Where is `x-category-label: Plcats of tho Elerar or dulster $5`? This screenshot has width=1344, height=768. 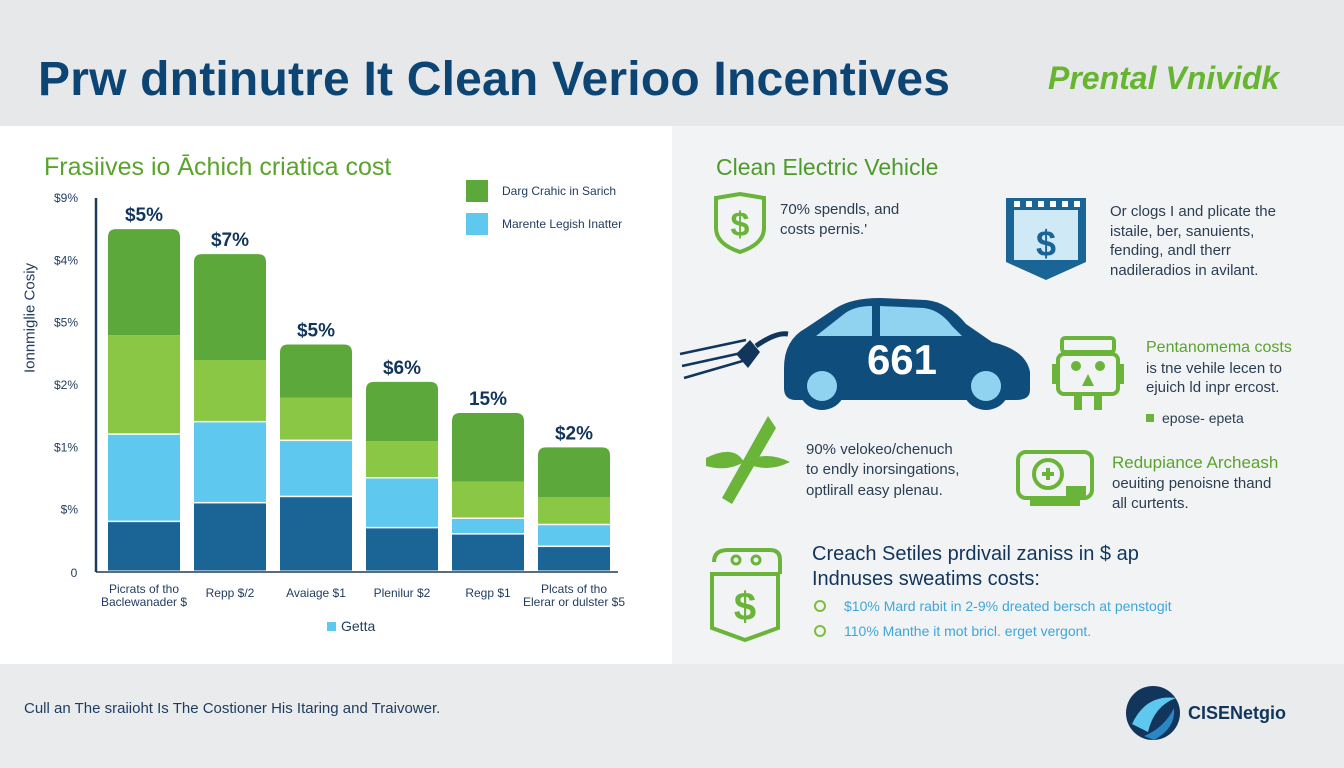 x-category-label: Plcats of tho Elerar or dulster $5 is located at coordinates (574, 595).